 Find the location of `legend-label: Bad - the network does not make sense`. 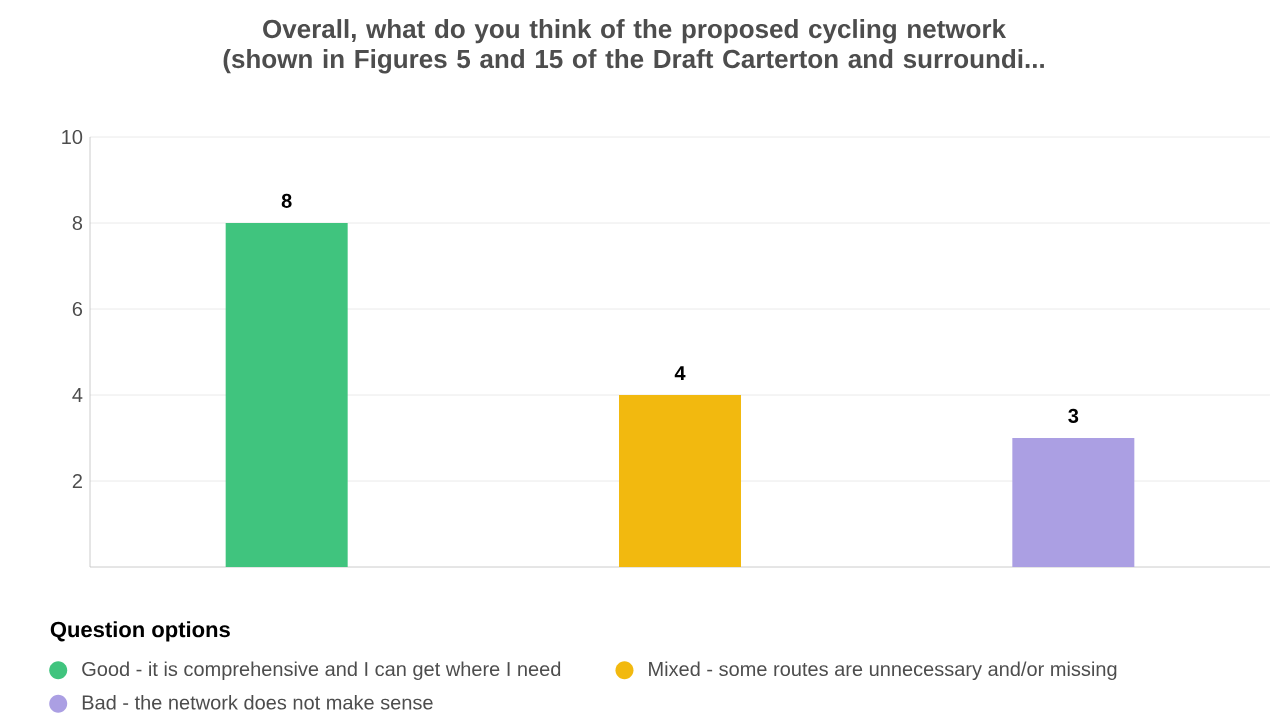

legend-label: Bad - the network does not make sense is located at coordinates (257, 702).